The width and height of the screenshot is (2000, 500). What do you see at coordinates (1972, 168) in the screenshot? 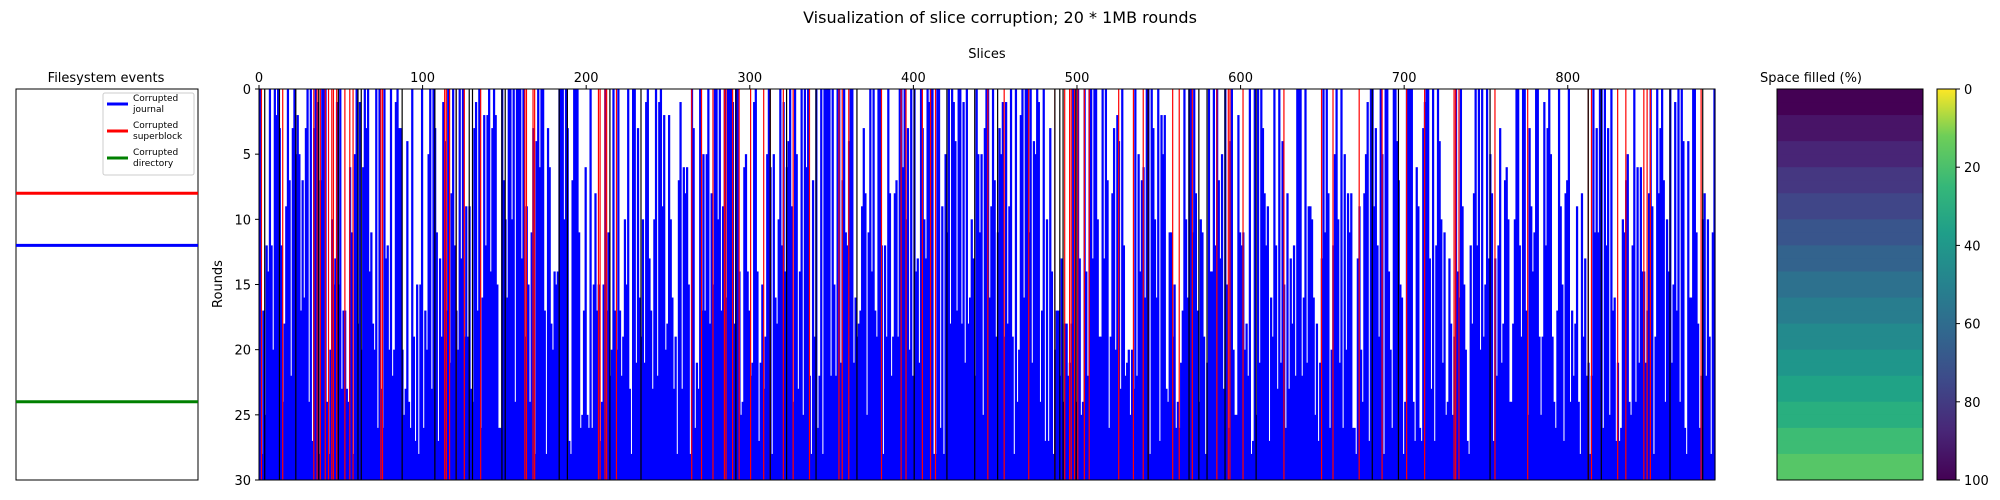
I see `colorbar-tick-label: 20` at bounding box center [1972, 168].